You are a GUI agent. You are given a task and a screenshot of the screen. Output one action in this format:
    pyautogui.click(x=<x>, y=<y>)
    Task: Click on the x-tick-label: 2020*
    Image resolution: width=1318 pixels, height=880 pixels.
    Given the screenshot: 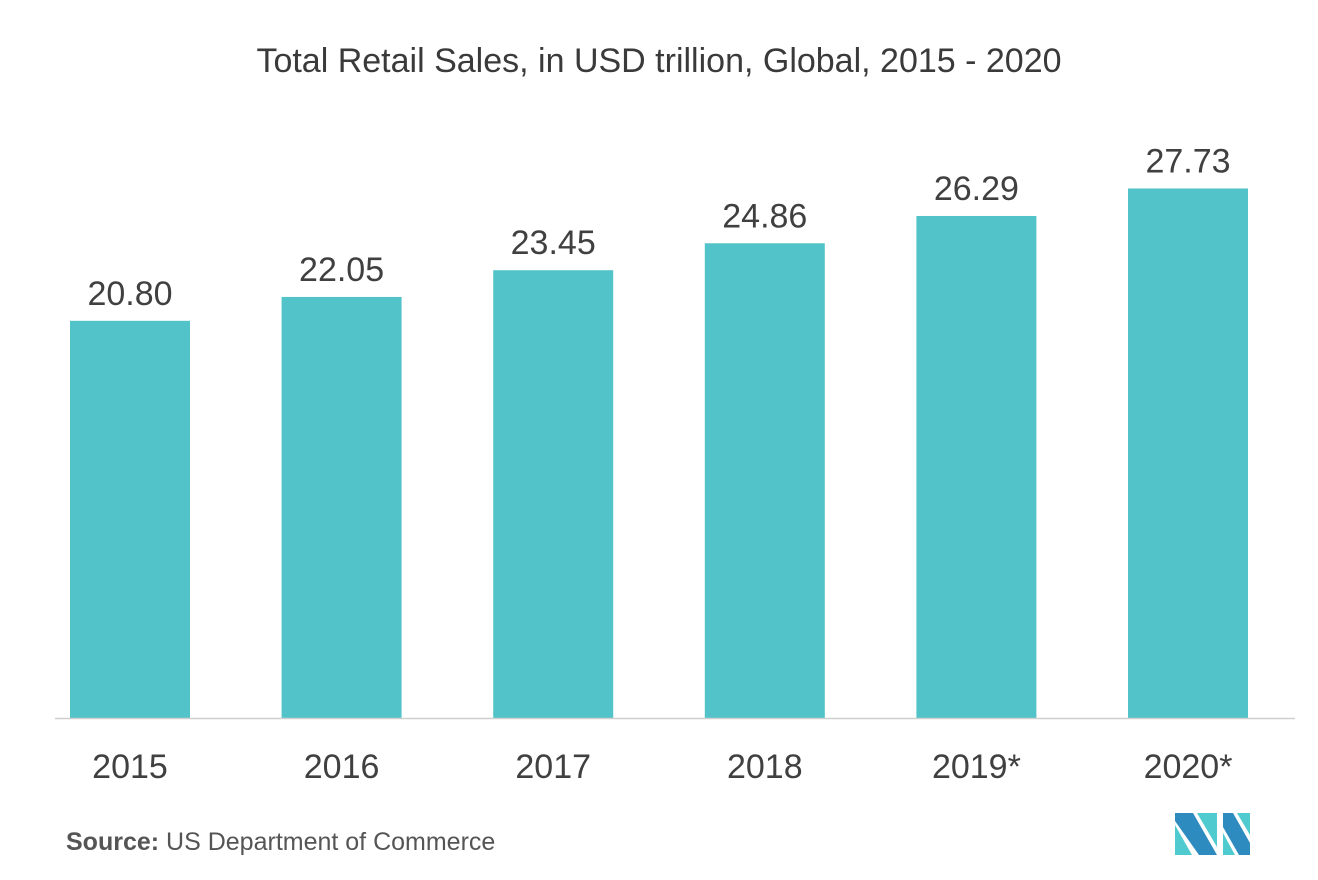 What is the action you would take?
    pyautogui.click(x=1188, y=767)
    